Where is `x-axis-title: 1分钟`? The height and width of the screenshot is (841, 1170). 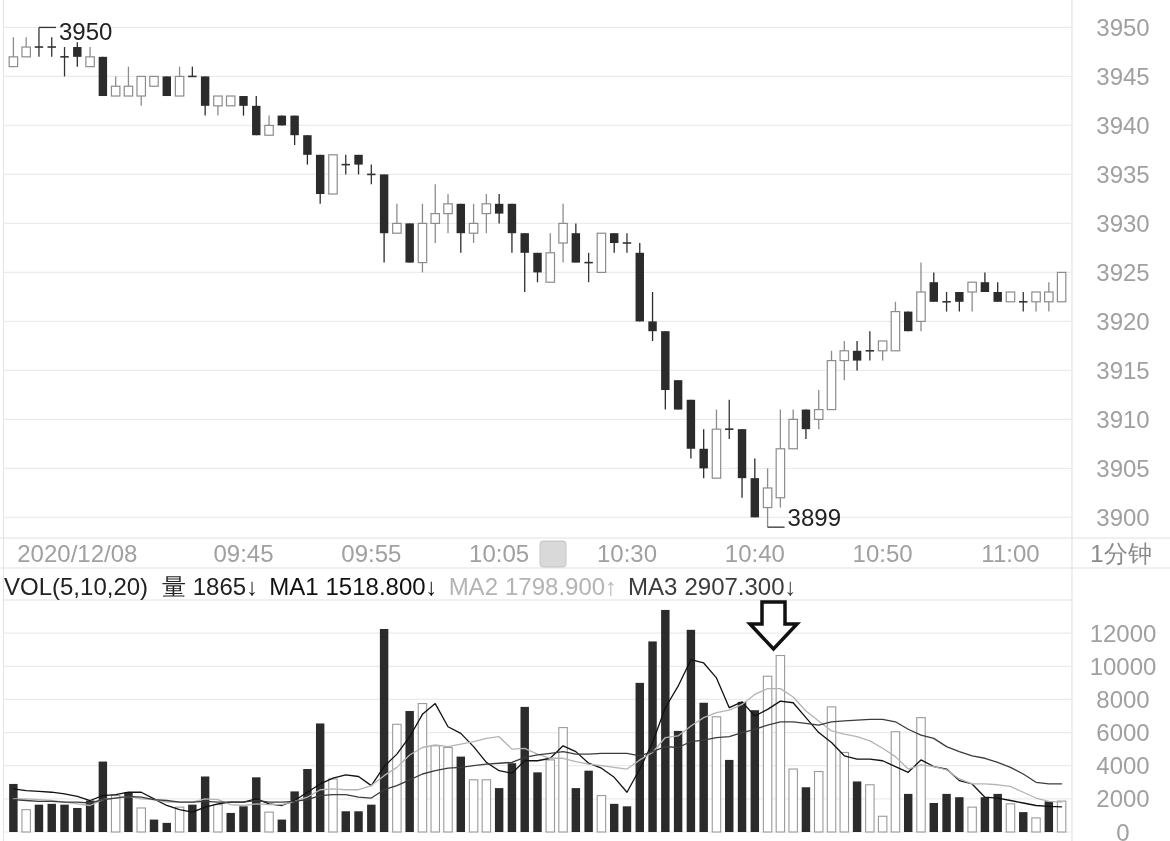 x-axis-title: 1分钟 is located at coordinates (1121, 553).